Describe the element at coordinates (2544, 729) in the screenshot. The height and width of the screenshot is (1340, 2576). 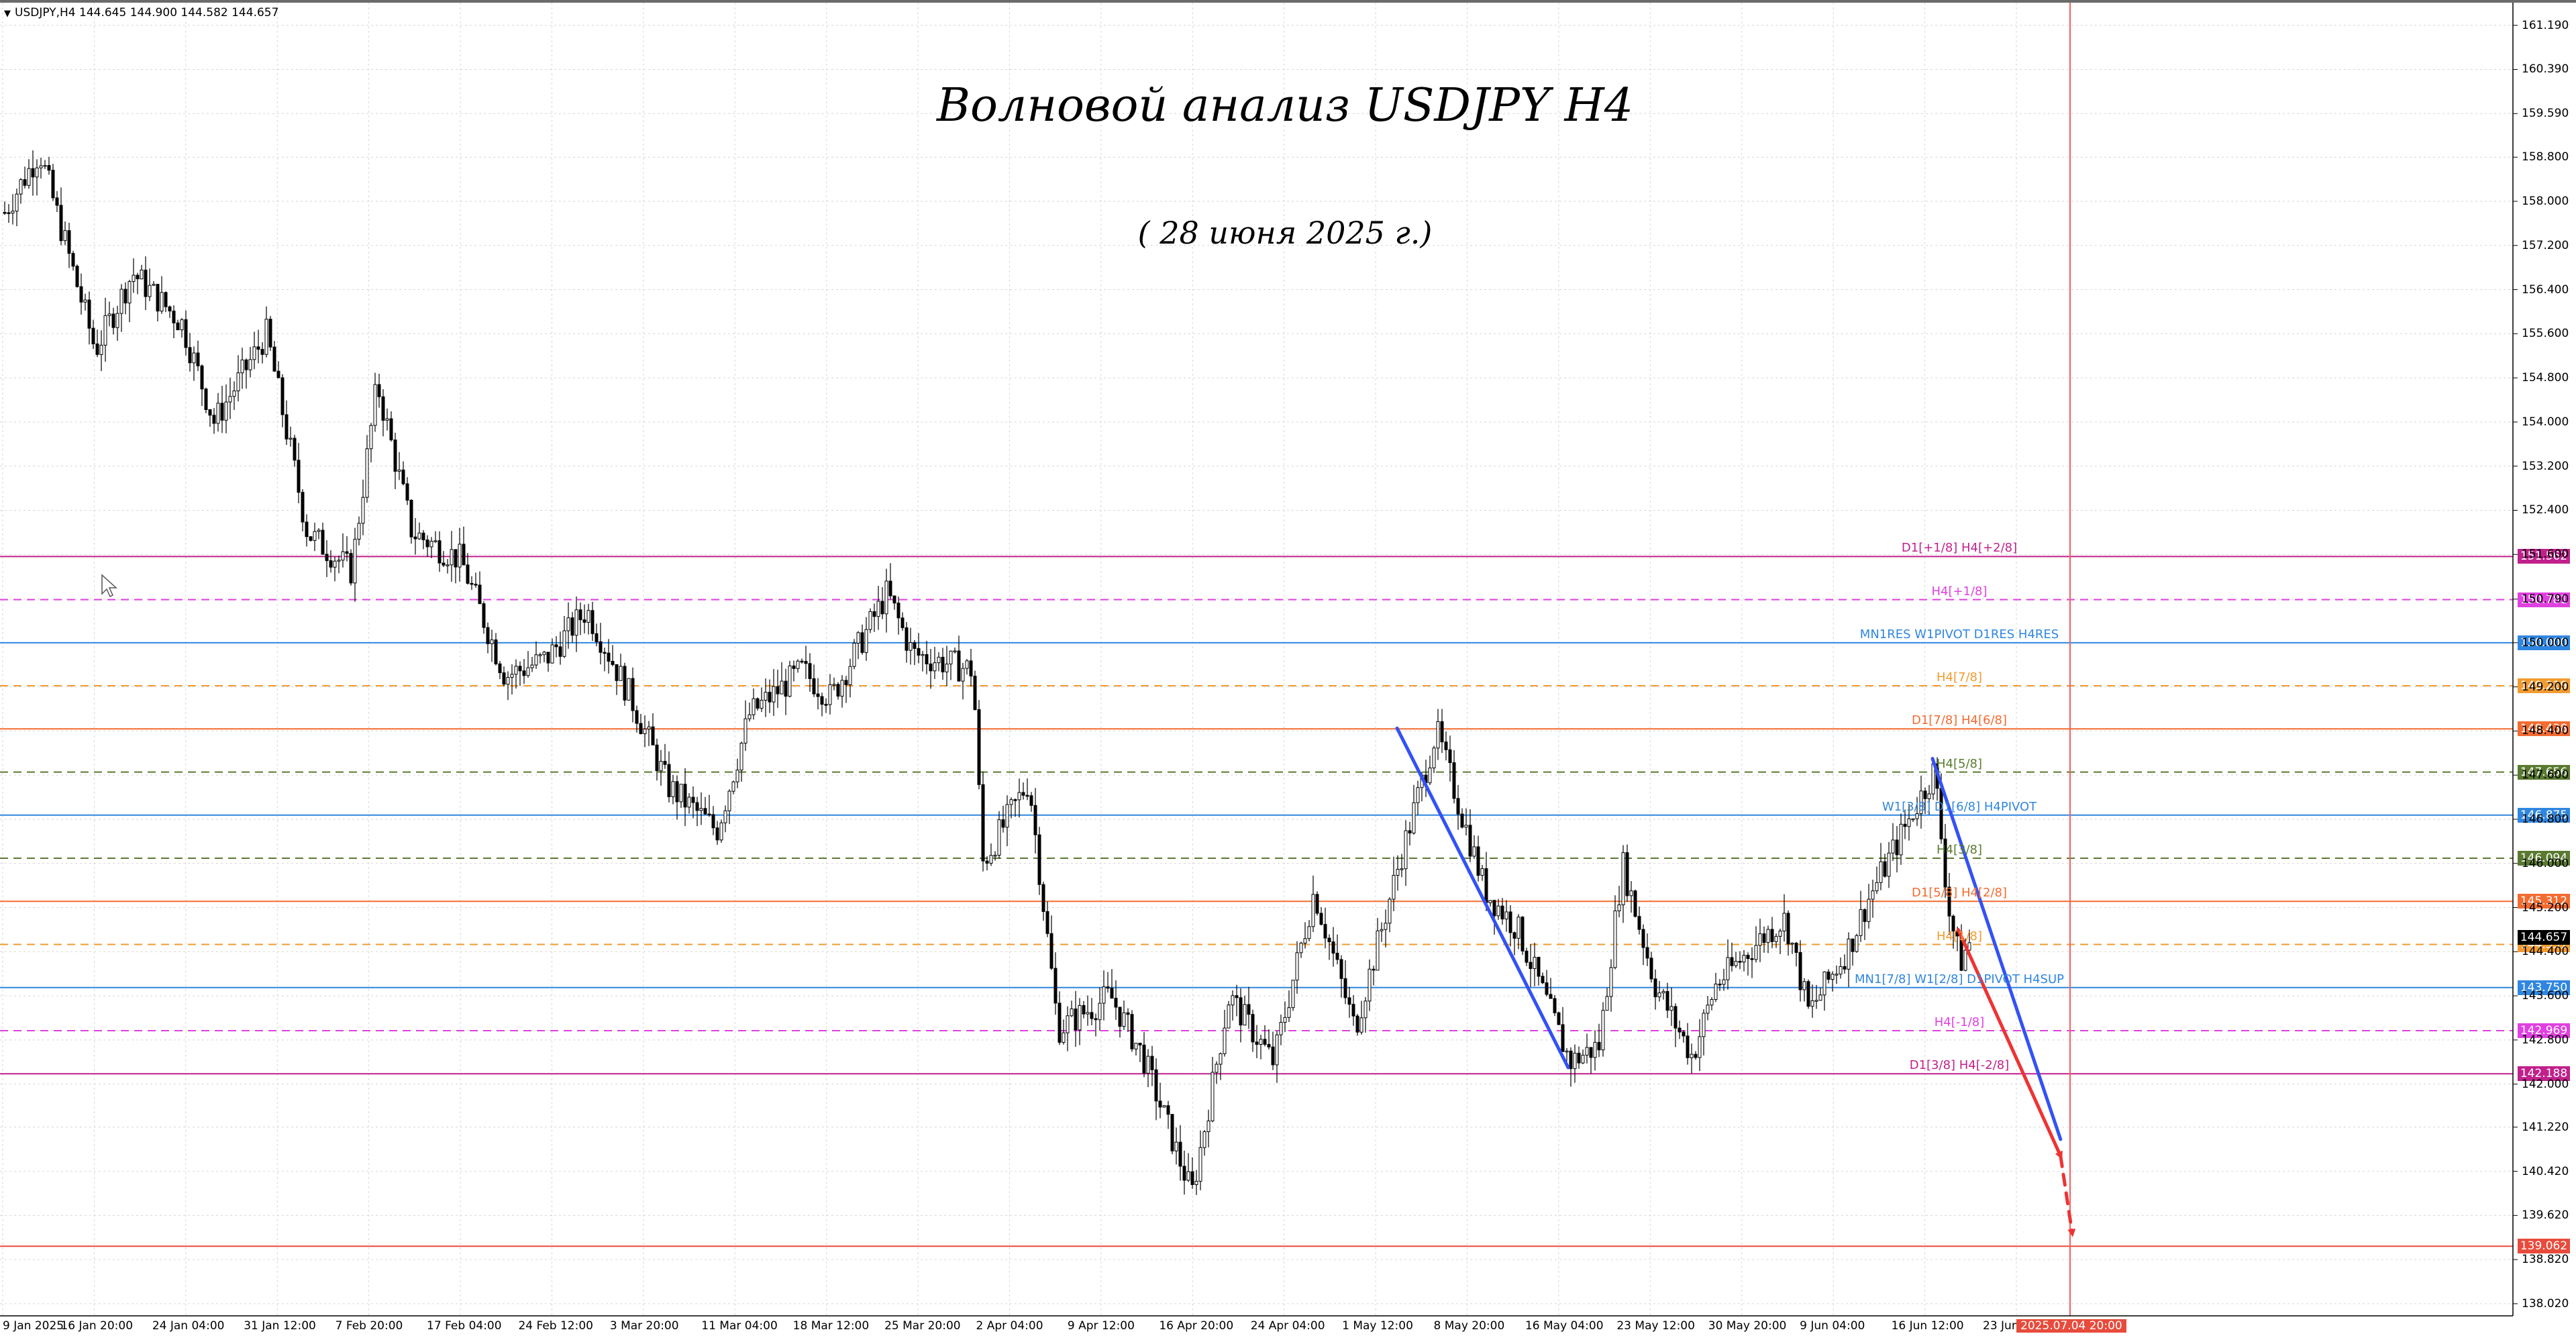
I see `price-tag: 148.438` at that location.